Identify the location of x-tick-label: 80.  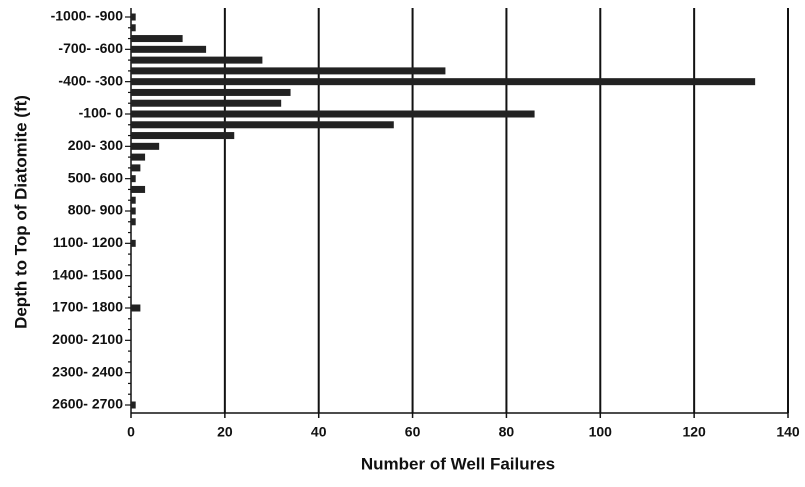
(507, 432).